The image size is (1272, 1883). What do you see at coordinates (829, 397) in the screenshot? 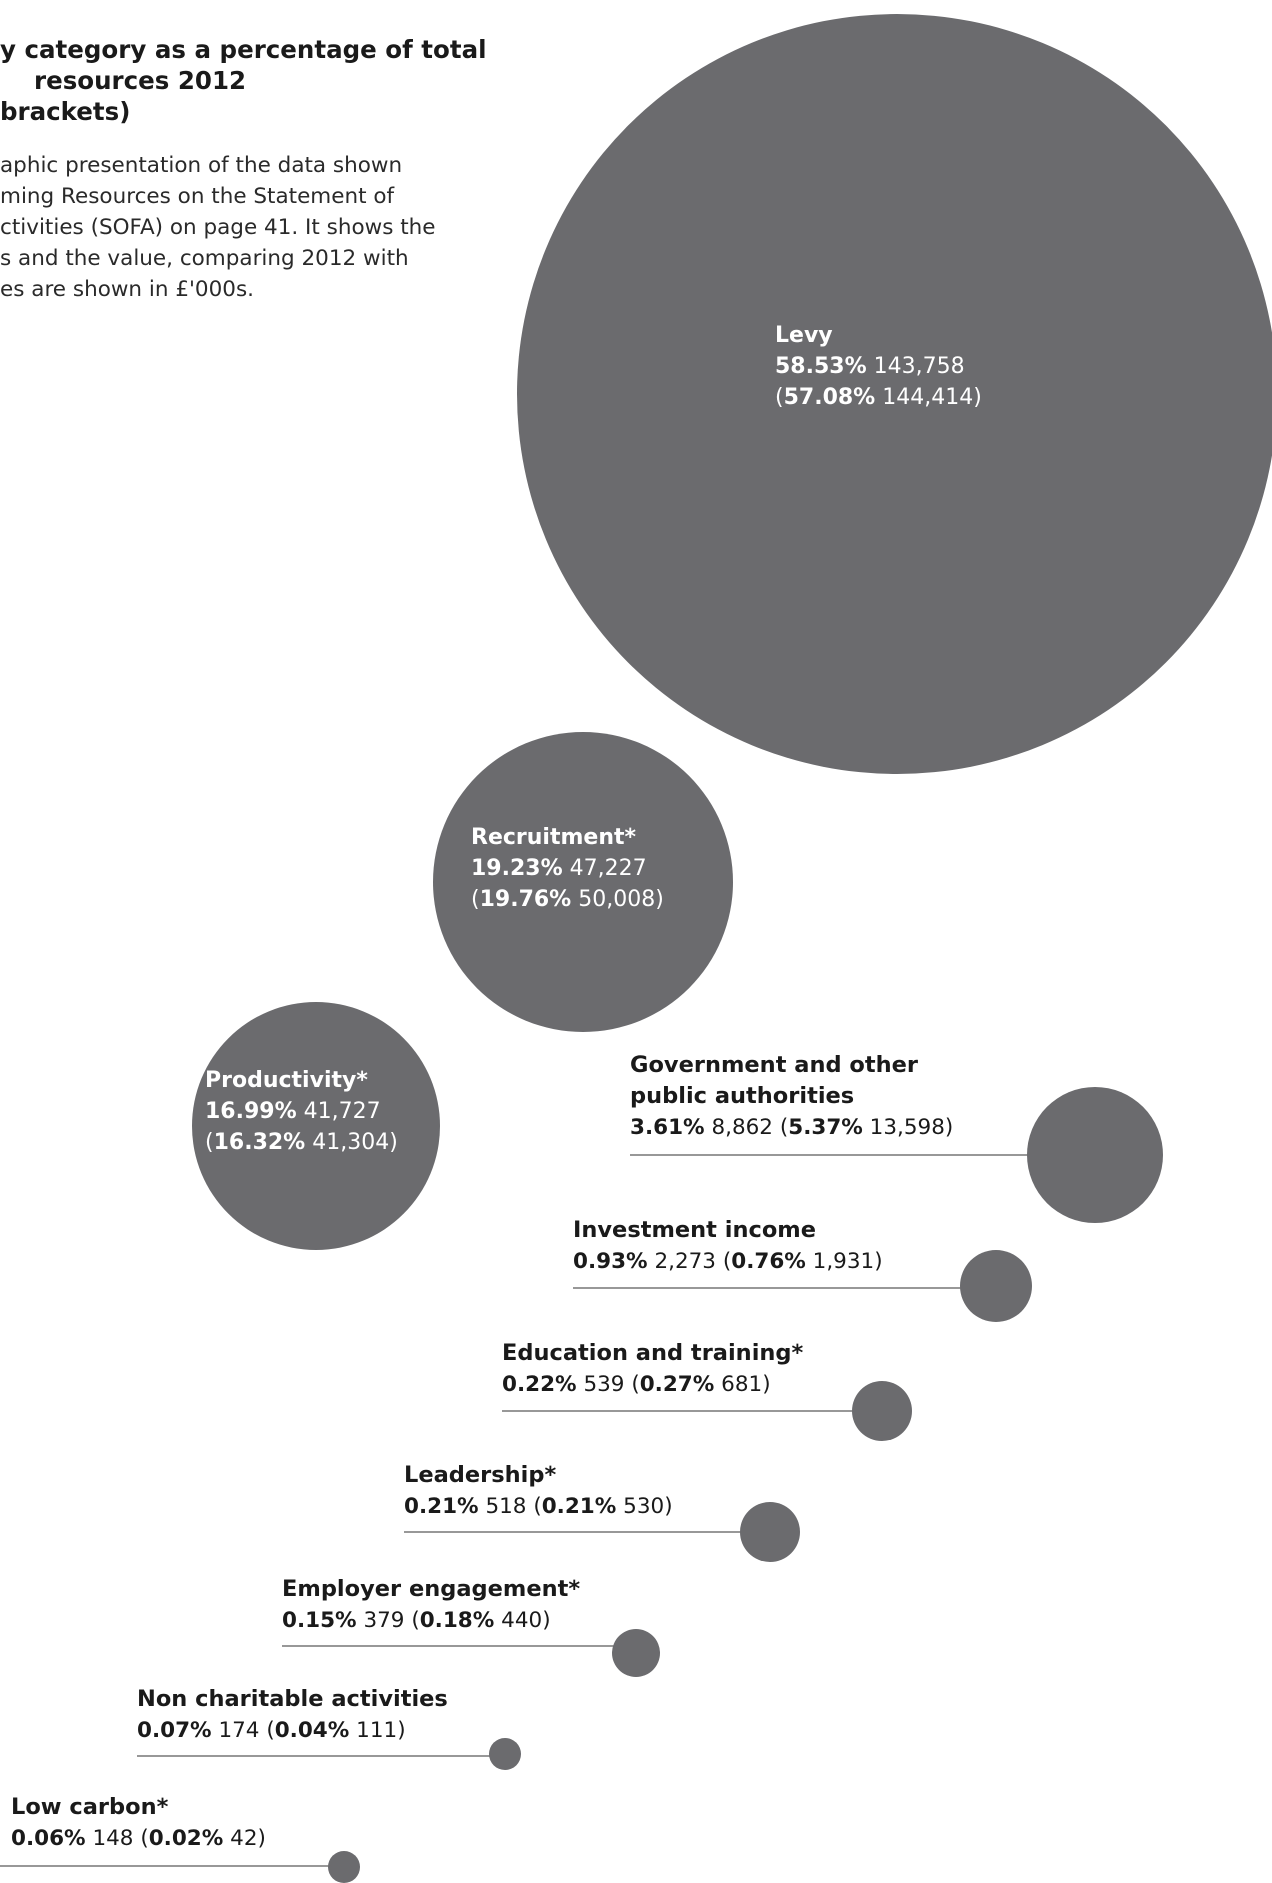
I see `label-levy-prior-pct: 57.08%` at bounding box center [829, 397].